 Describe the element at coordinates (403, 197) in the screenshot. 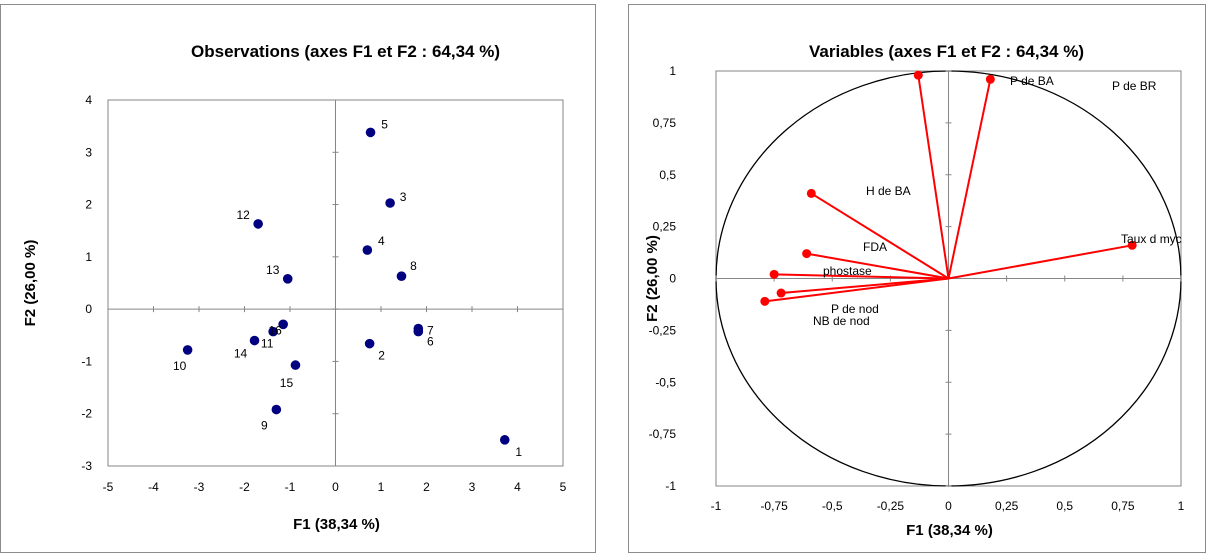

I see `observation-label: 3` at that location.